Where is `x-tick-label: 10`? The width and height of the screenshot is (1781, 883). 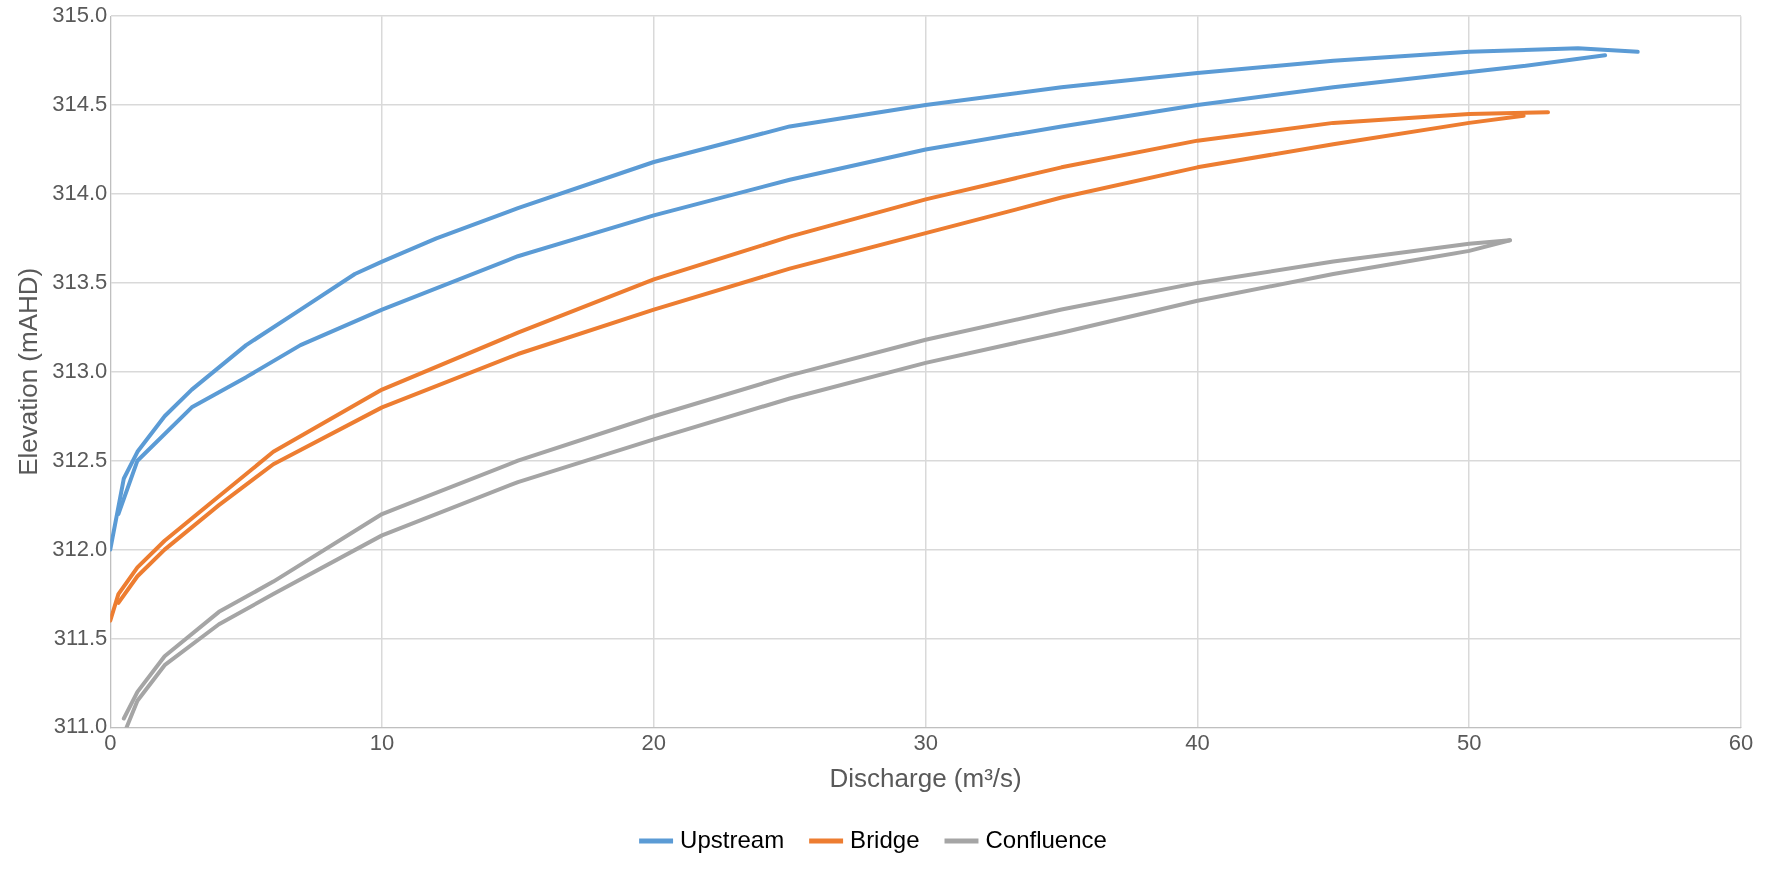
x-tick-label: 10 is located at coordinates (382, 742).